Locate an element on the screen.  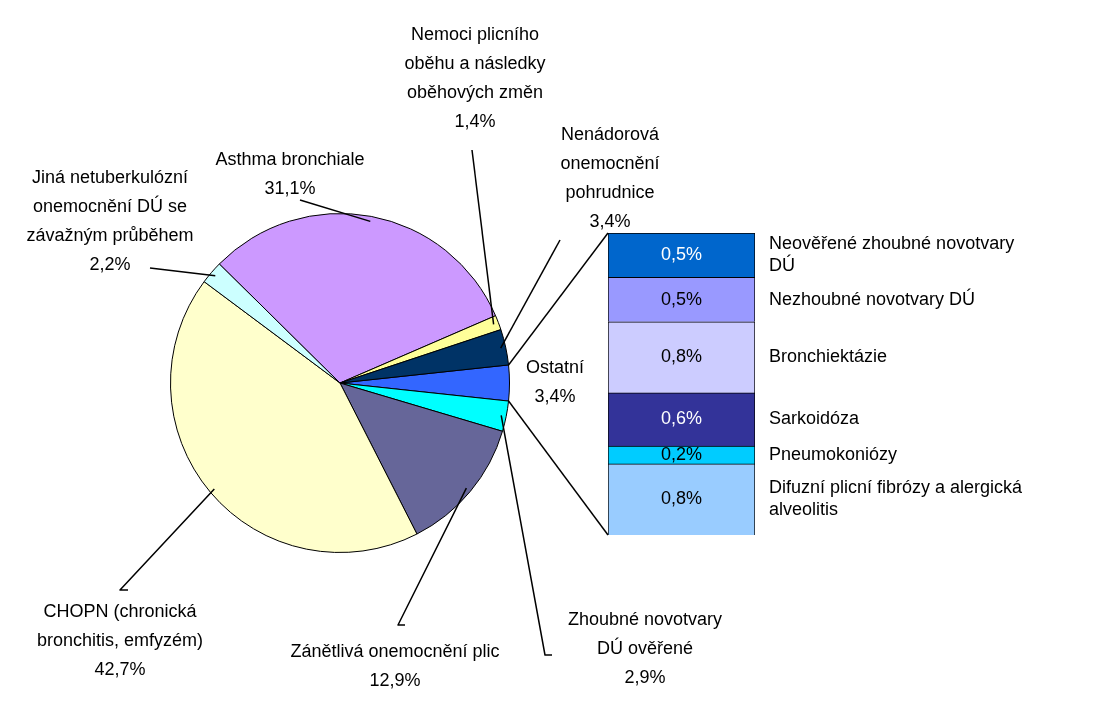
data-label: 31,1% is located at coordinates (290, 187).